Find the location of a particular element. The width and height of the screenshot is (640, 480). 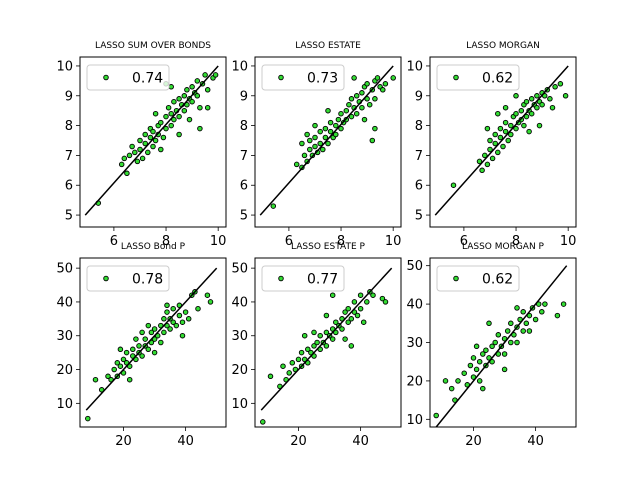

subplot-4: LASSO Bond P 20 40 10 20 30 40 50 0.78 is located at coordinates (141, 345).